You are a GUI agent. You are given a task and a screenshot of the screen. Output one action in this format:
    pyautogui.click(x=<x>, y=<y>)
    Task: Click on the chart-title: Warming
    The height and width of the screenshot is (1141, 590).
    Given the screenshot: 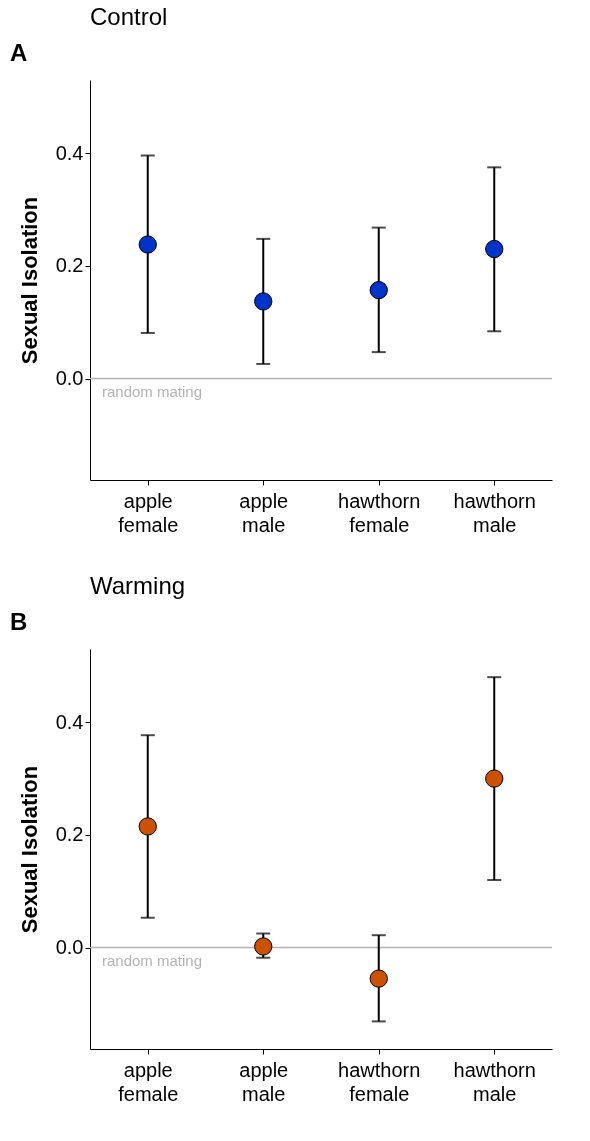 What is the action you would take?
    pyautogui.click(x=138, y=585)
    